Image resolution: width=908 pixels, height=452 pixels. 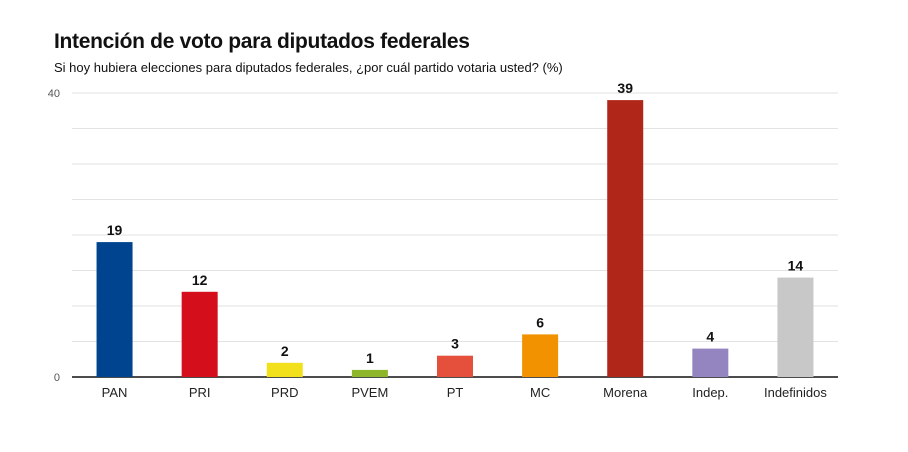 What do you see at coordinates (369, 392) in the screenshot?
I see `x-tick-label: PVEM` at bounding box center [369, 392].